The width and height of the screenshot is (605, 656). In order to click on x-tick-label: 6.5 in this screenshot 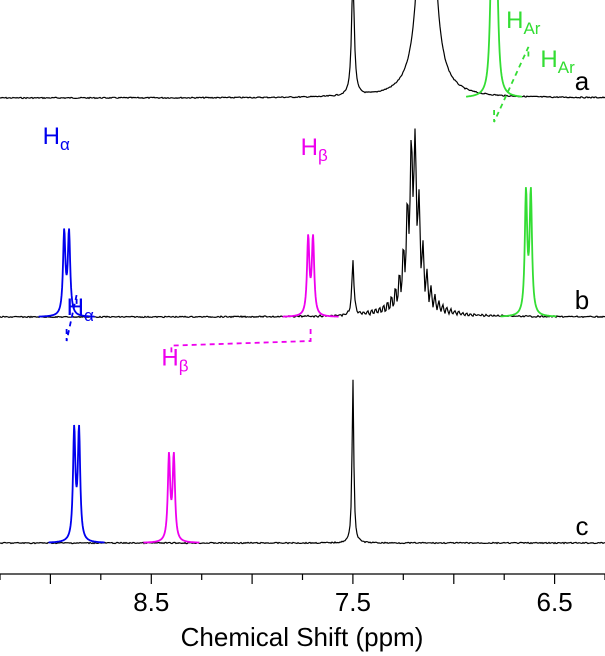, I will do `click(555, 602)`.